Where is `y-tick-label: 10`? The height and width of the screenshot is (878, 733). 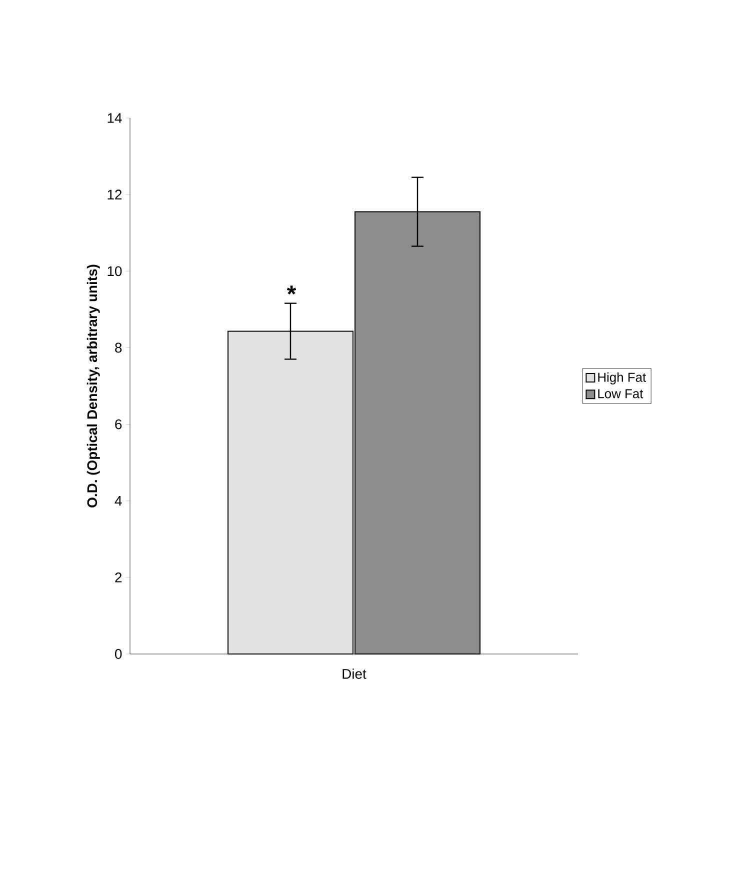 y-tick-label: 10 is located at coordinates (115, 271).